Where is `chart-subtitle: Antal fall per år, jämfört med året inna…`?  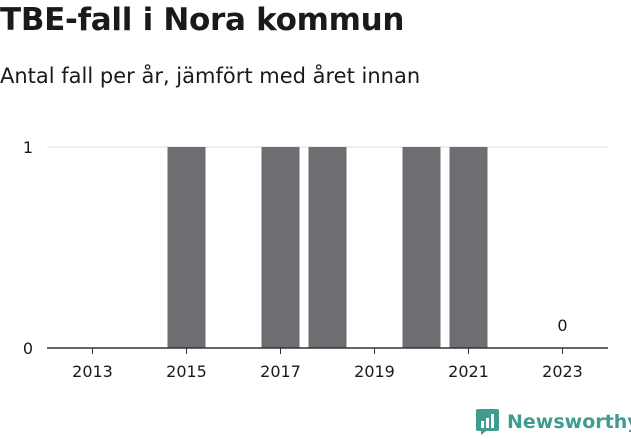 chart-subtitle: Antal fall per år, jämfört med året inna… is located at coordinates (210, 76).